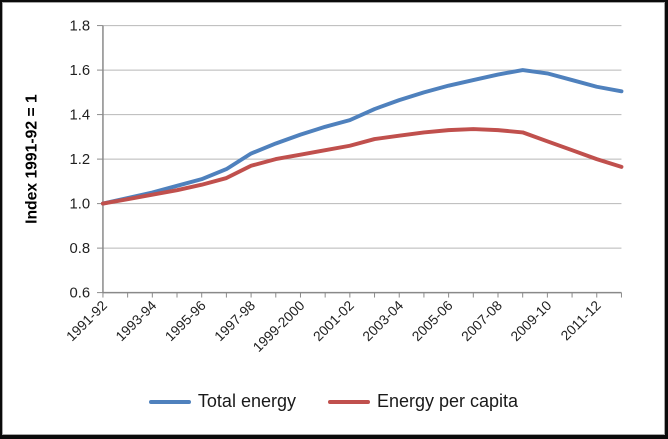  What do you see at coordinates (279, 326) in the screenshot?
I see `x-tick-label: 1999-2000` at bounding box center [279, 326].